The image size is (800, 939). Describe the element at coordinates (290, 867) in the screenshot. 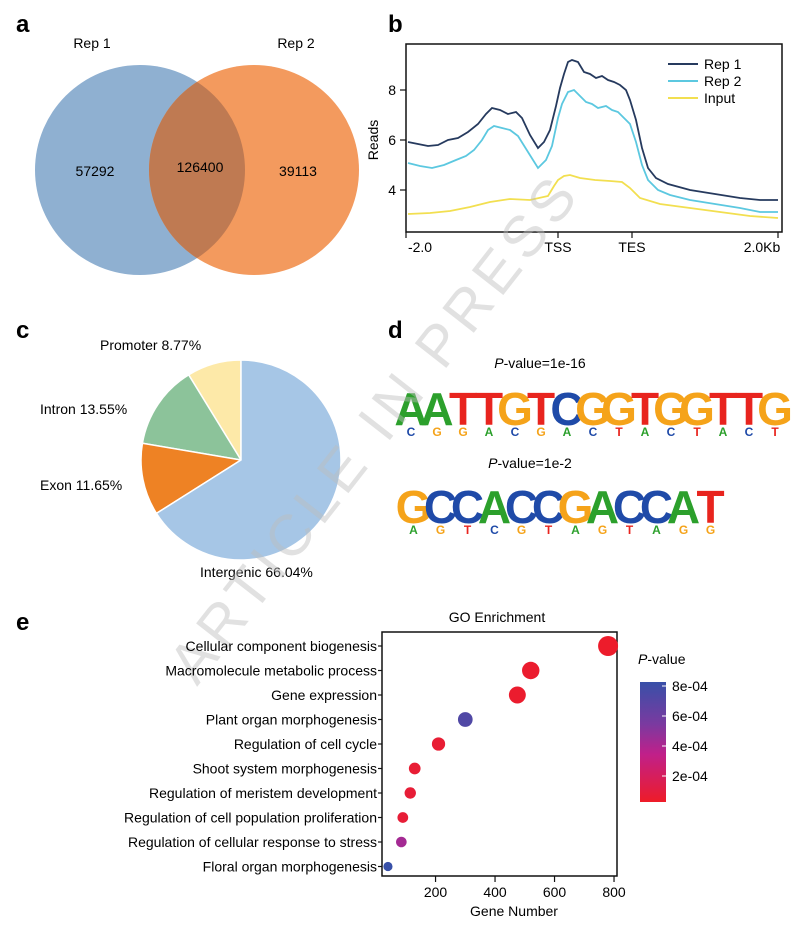

I see `go-category-label: Floral organ morphogenesis` at that location.